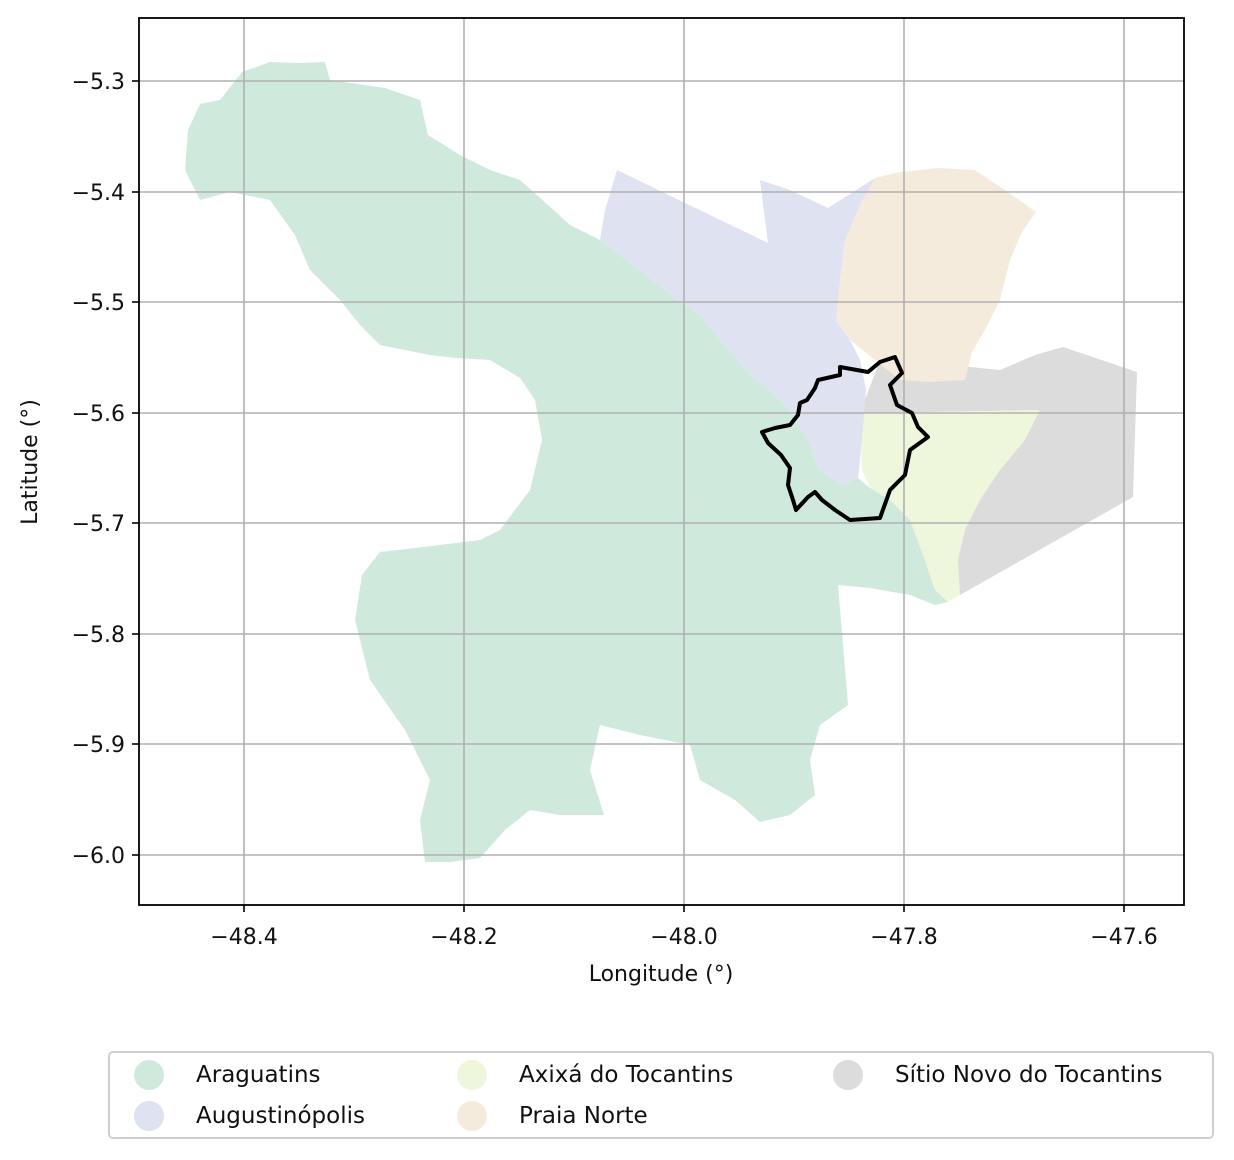  Describe the element at coordinates (737, 327) in the screenshot. I see `region-augustinopolis` at that location.